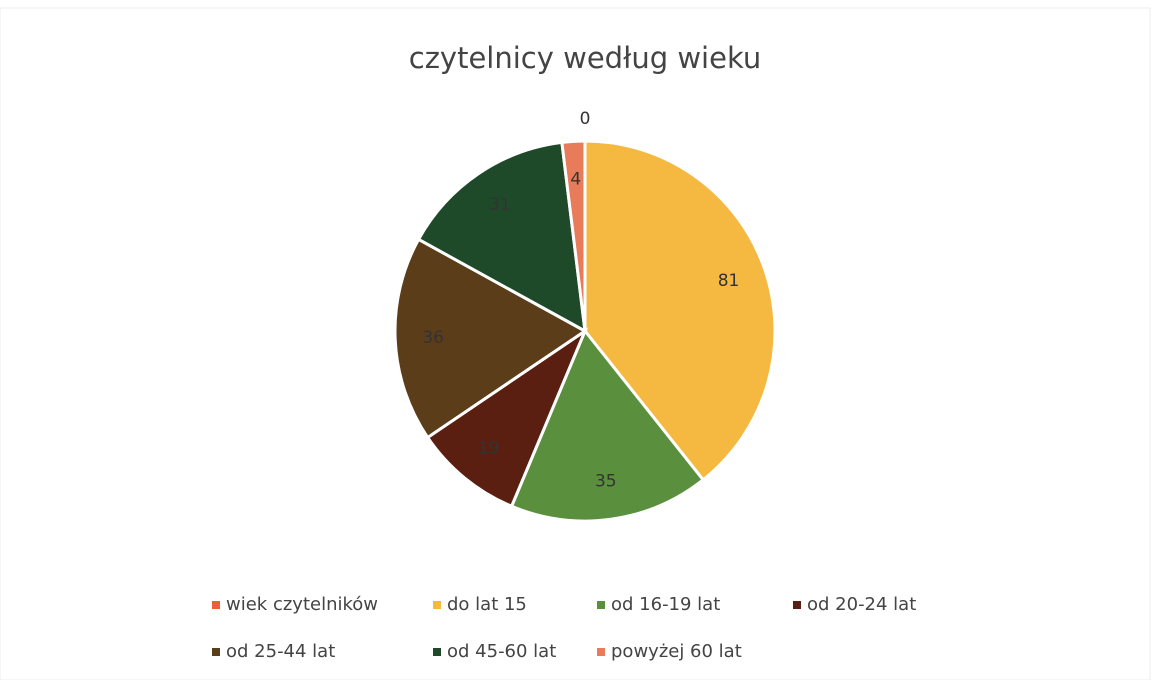 This screenshot has height=680, width=1154. I want to click on legend-label: powyżej 60 lat, so click(676, 651).